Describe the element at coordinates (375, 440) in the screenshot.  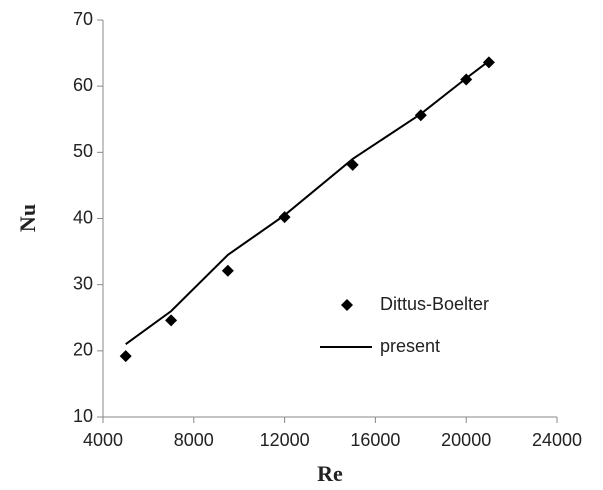
I see `x-tick-label: 16000` at that location.